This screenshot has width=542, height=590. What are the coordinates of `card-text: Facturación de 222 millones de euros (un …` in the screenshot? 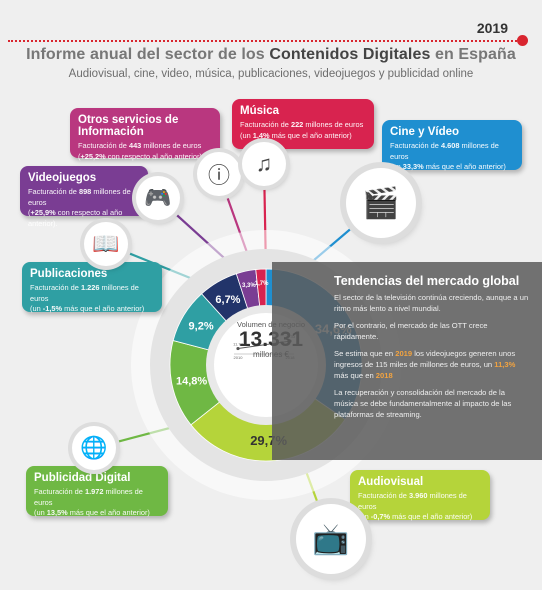 It's located at (302, 130).